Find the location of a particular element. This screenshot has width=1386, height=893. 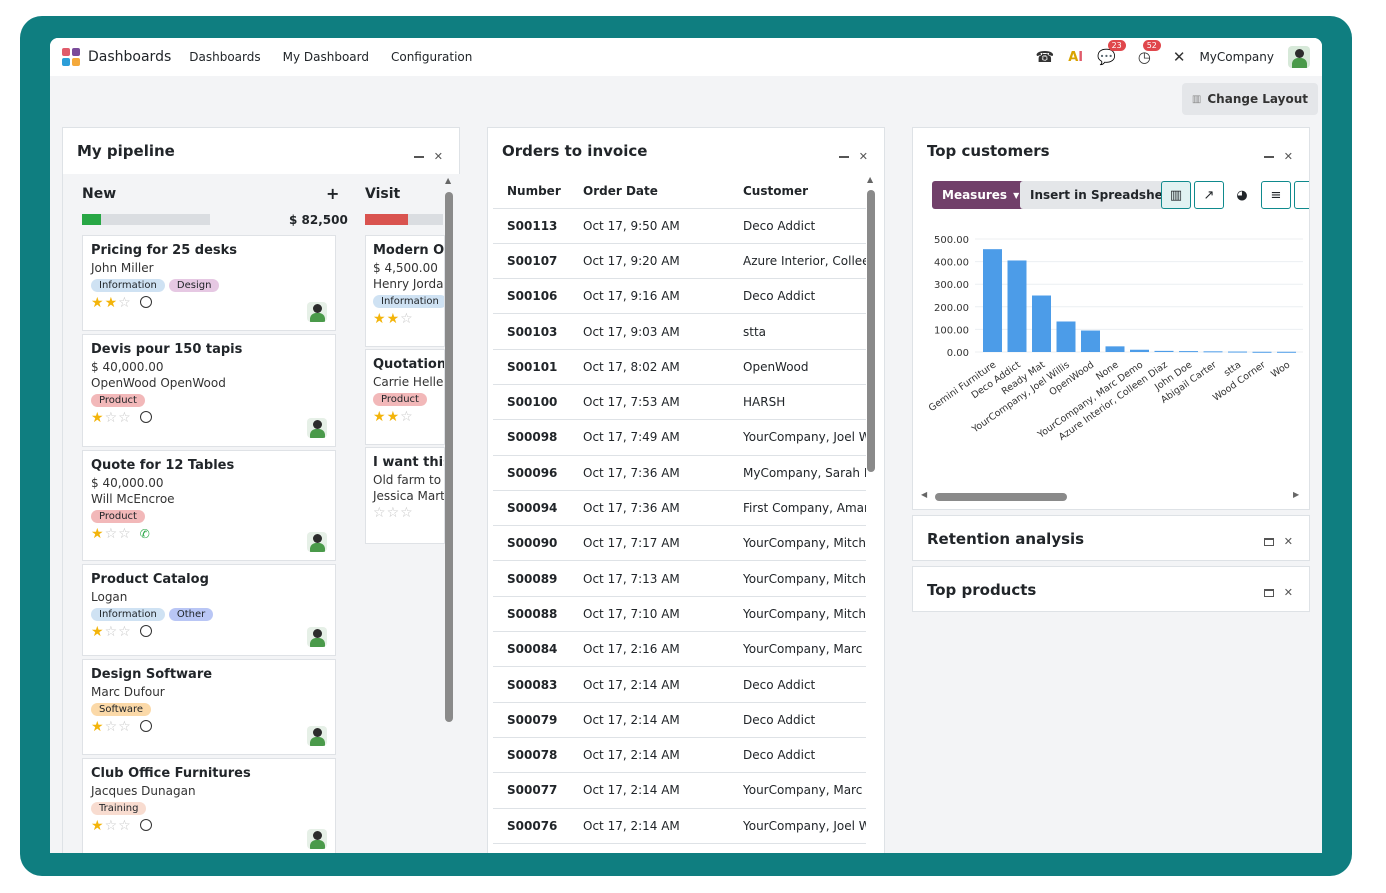

activity-icon: ◷ 52 is located at coordinates (1149, 53).